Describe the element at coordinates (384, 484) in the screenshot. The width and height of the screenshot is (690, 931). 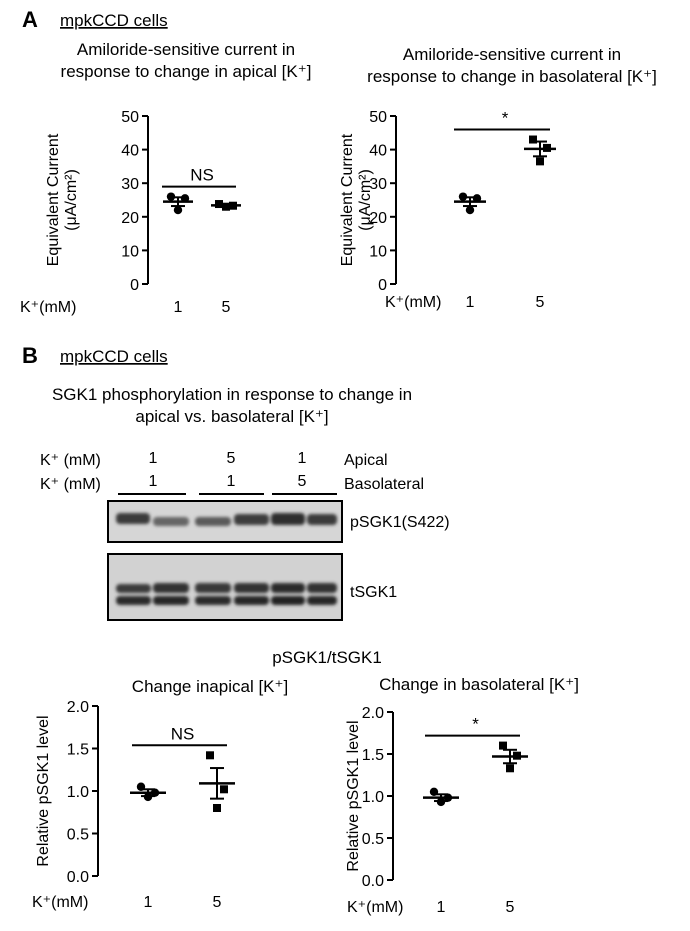
I see `basolateral-label: Basolateral` at that location.